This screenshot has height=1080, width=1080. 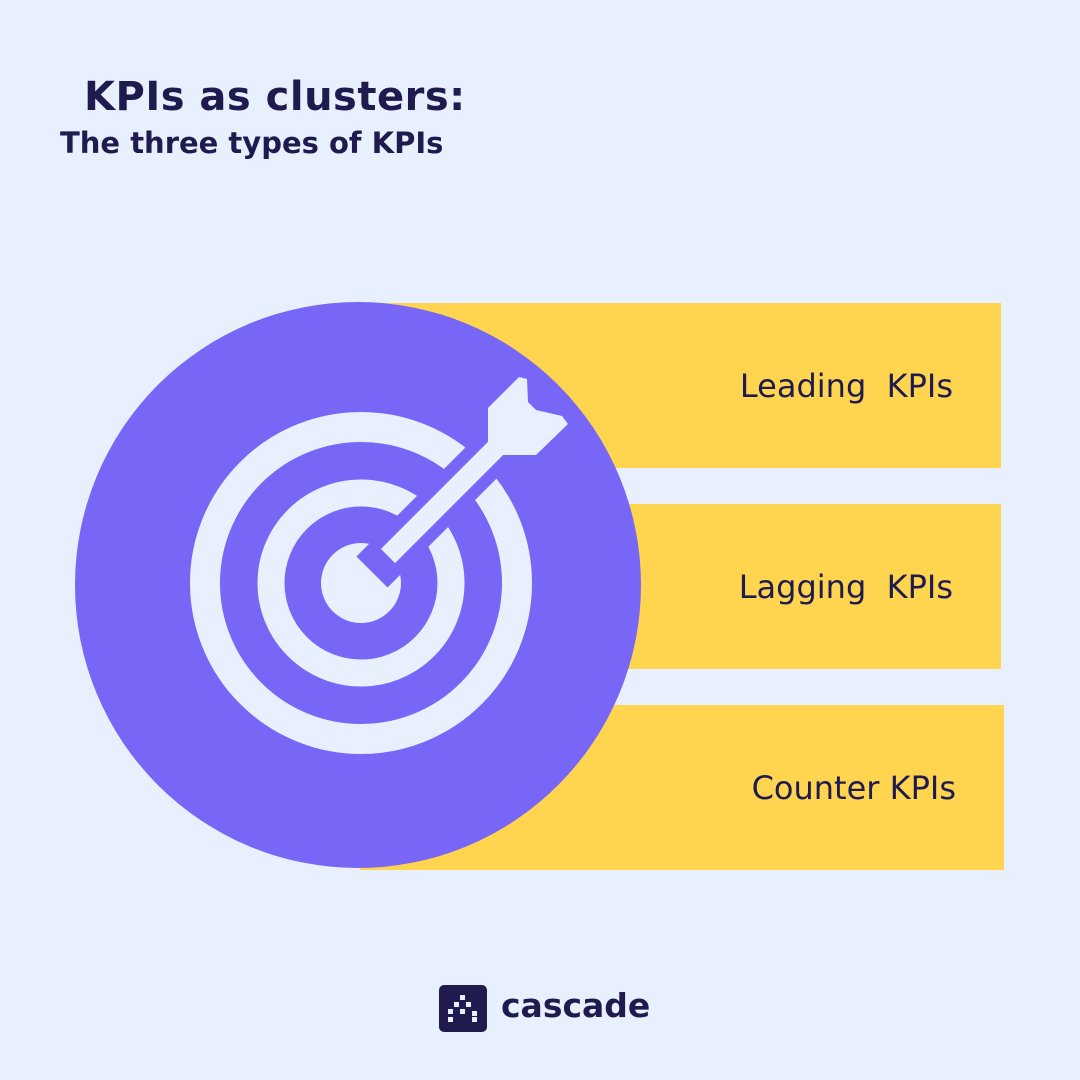 What do you see at coordinates (845, 586) in the screenshot?
I see `bar-label: Lagging KPIs` at bounding box center [845, 586].